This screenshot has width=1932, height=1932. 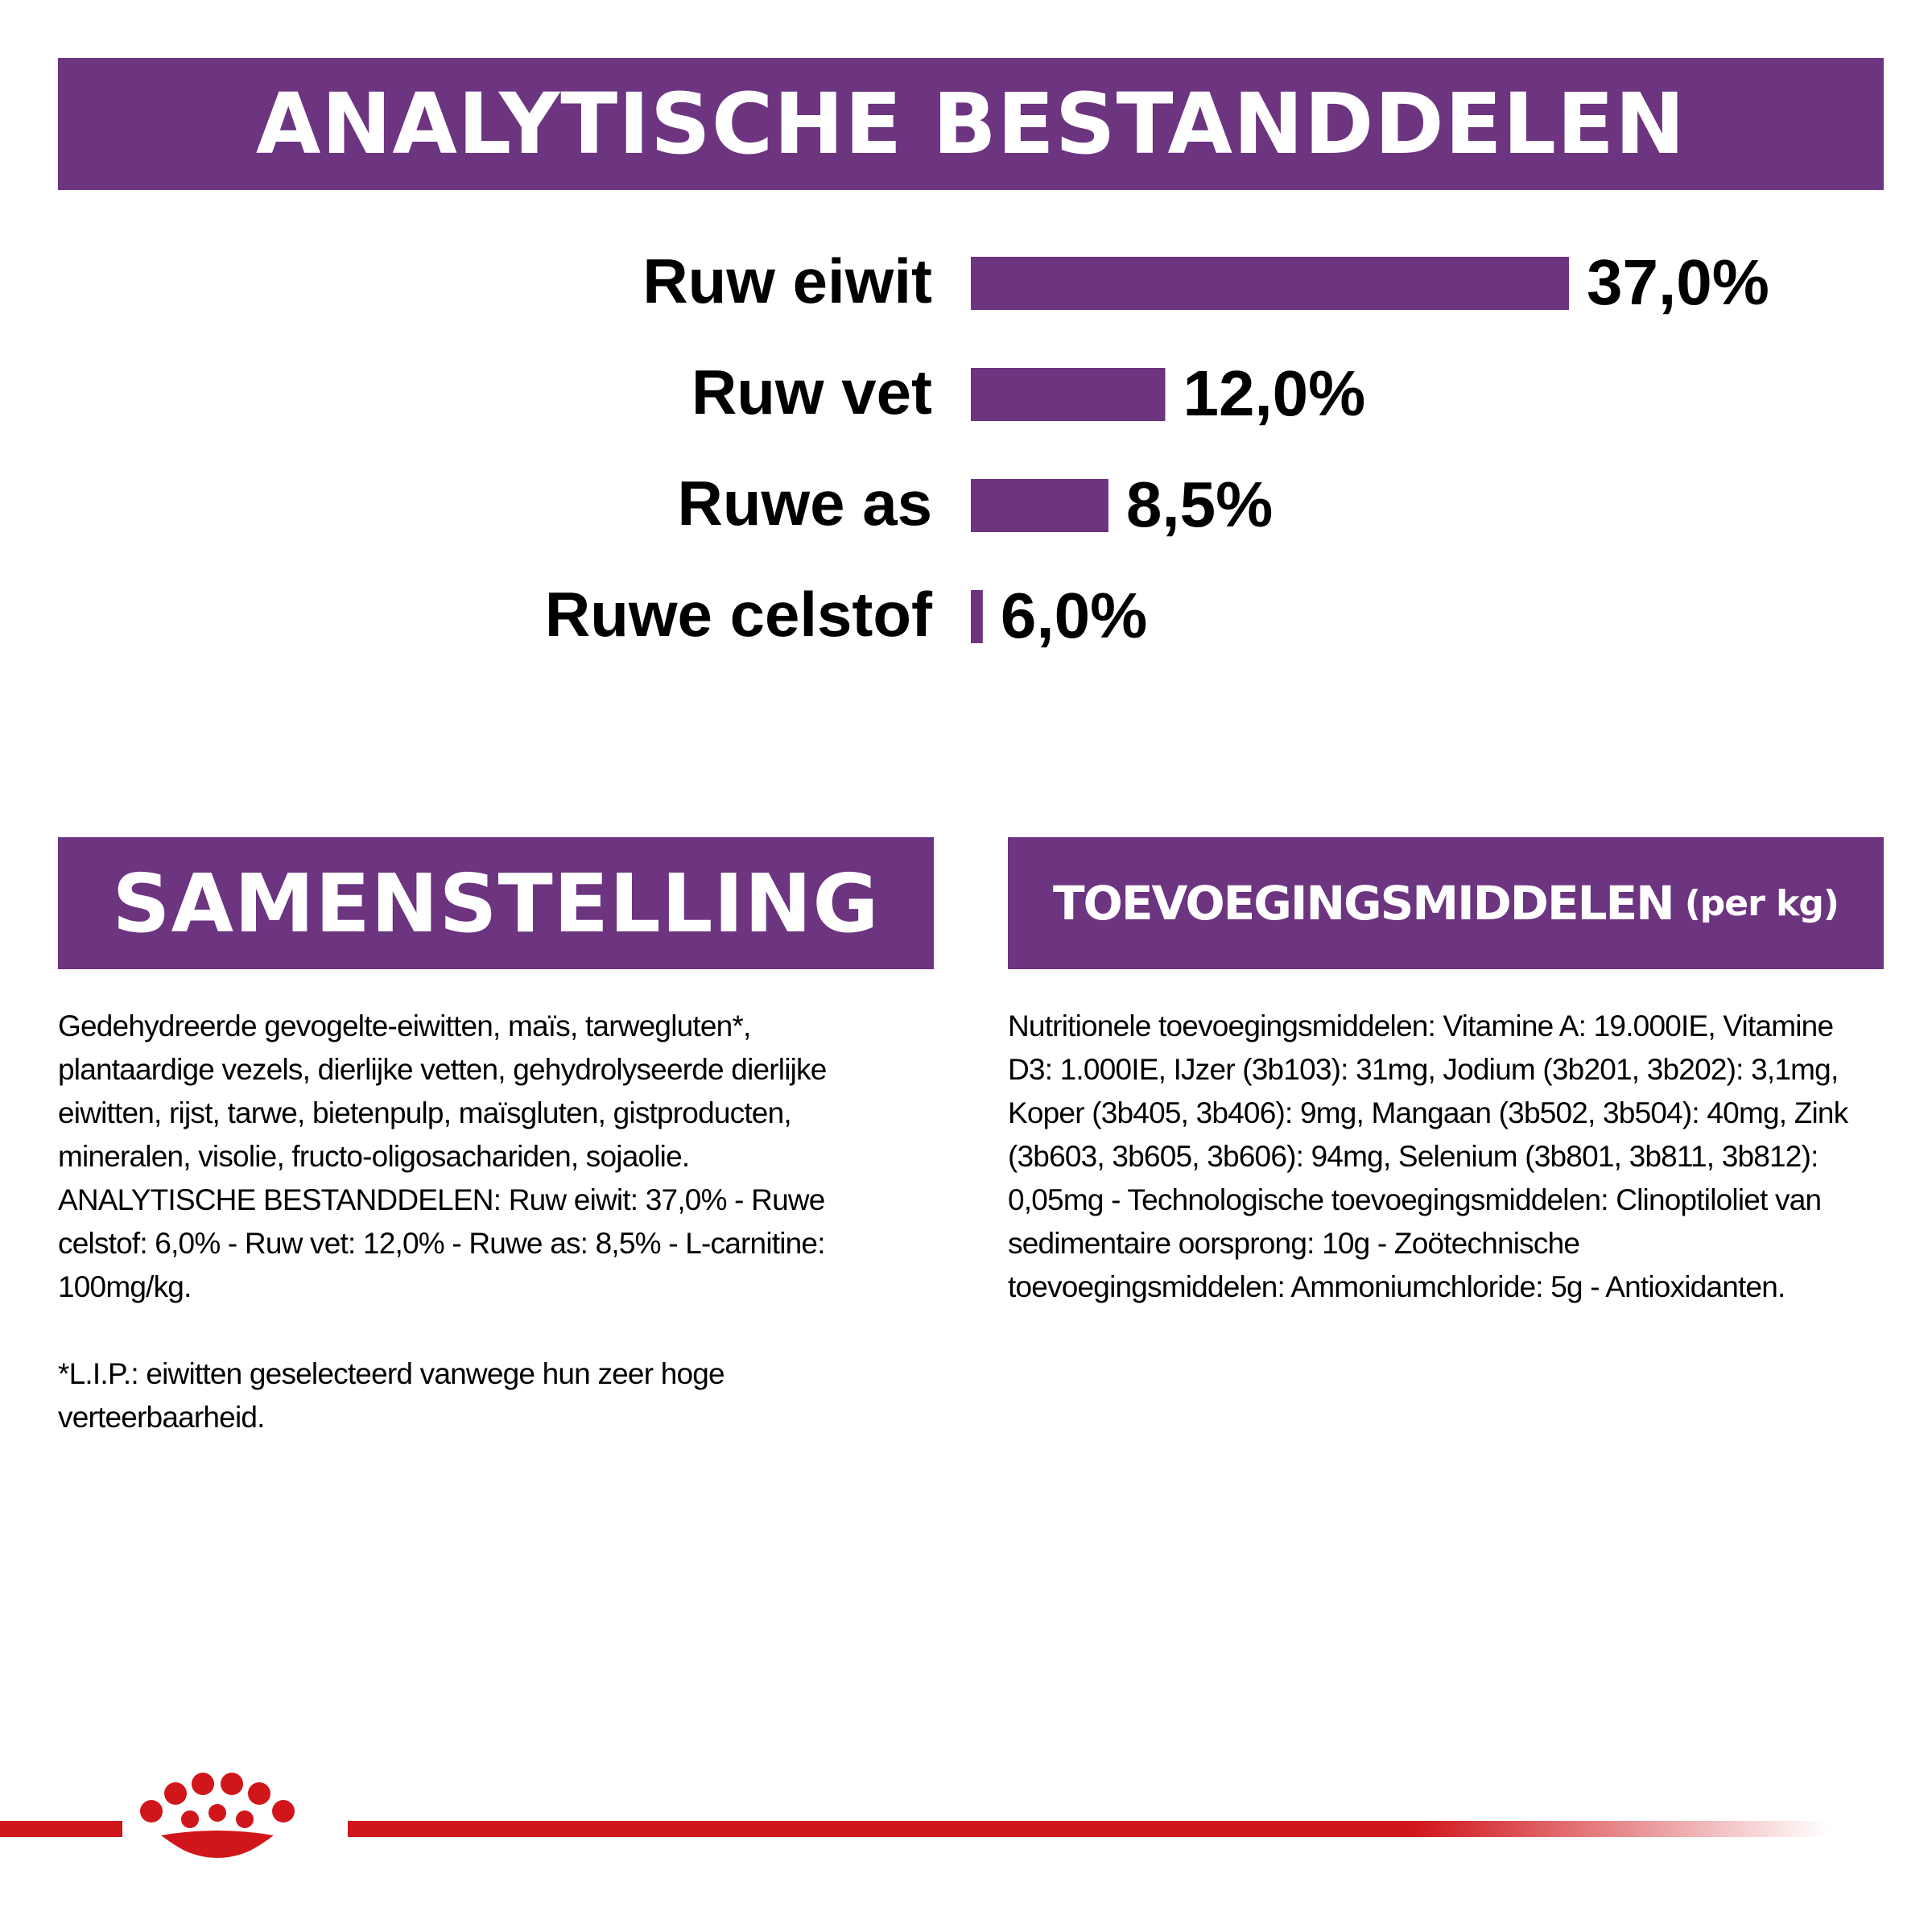 What do you see at coordinates (217, 1818) in the screenshot?
I see `crown-logo-icon` at bounding box center [217, 1818].